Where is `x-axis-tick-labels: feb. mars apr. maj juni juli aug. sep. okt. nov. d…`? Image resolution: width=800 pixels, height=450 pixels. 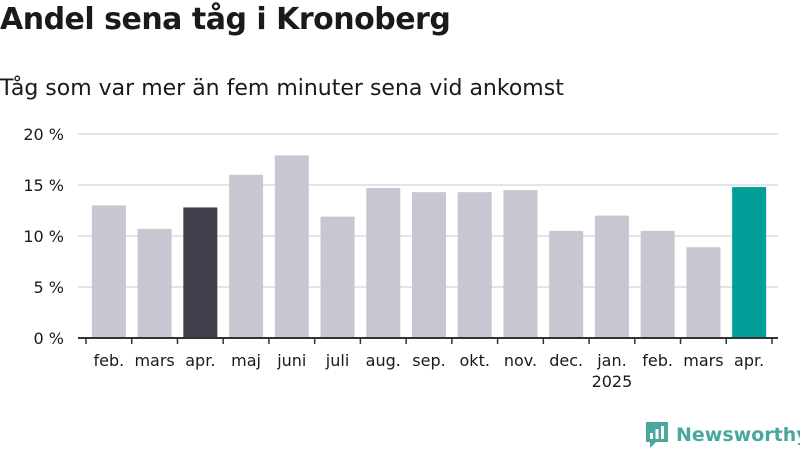 x-axis-tick-labels: feb. mars apr. maj juni juli aug. sep. okt. nov. d… is located at coordinates (429, 371).